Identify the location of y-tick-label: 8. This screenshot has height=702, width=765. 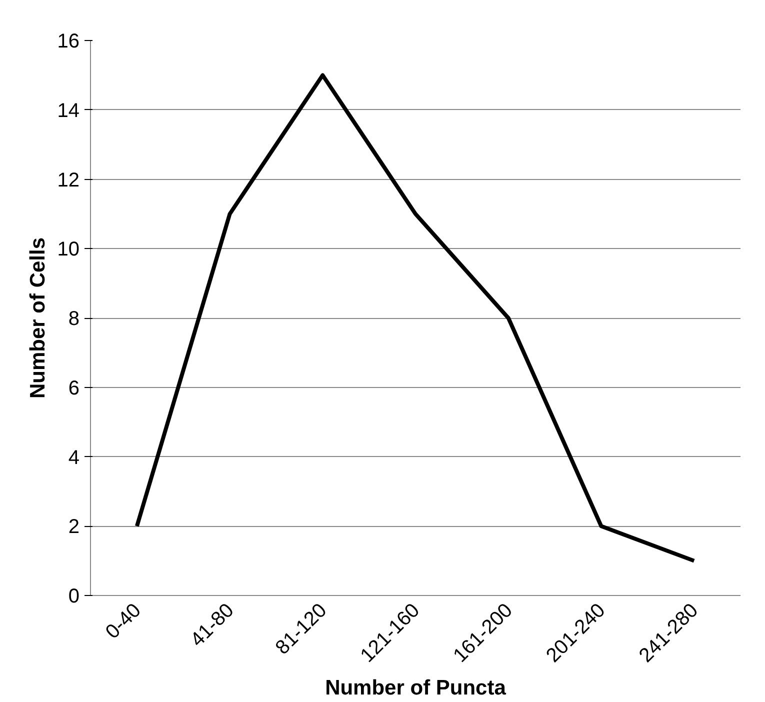
(74, 319).